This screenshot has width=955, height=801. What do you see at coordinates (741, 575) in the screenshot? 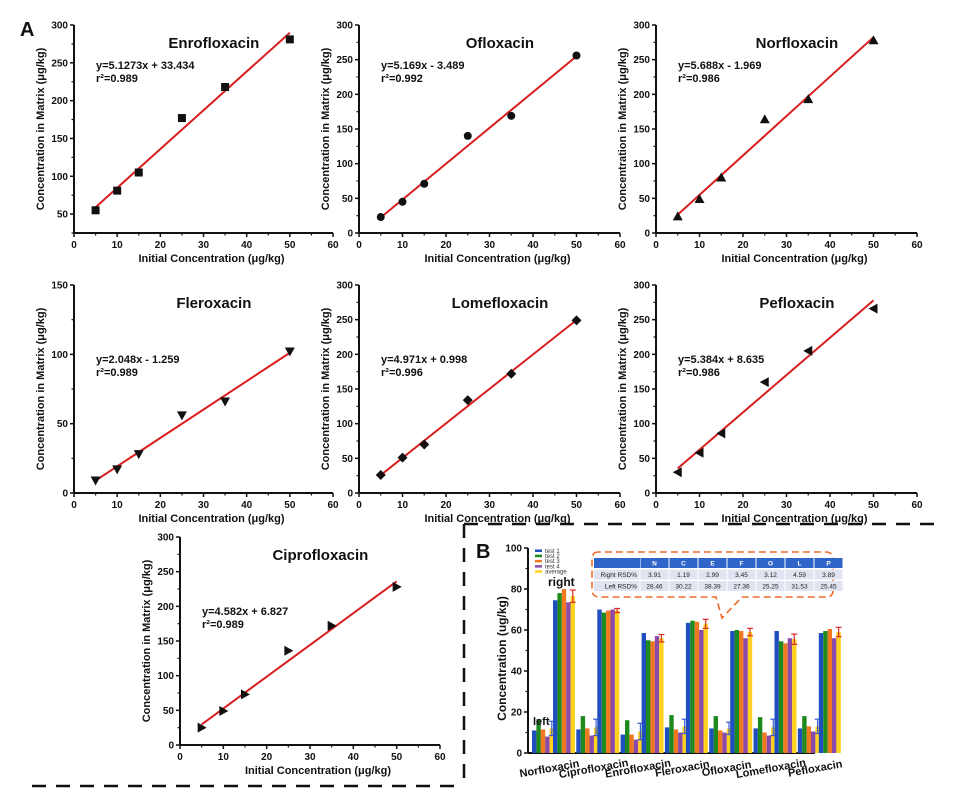
I see `table-cell-value: 3.45` at bounding box center [741, 575].